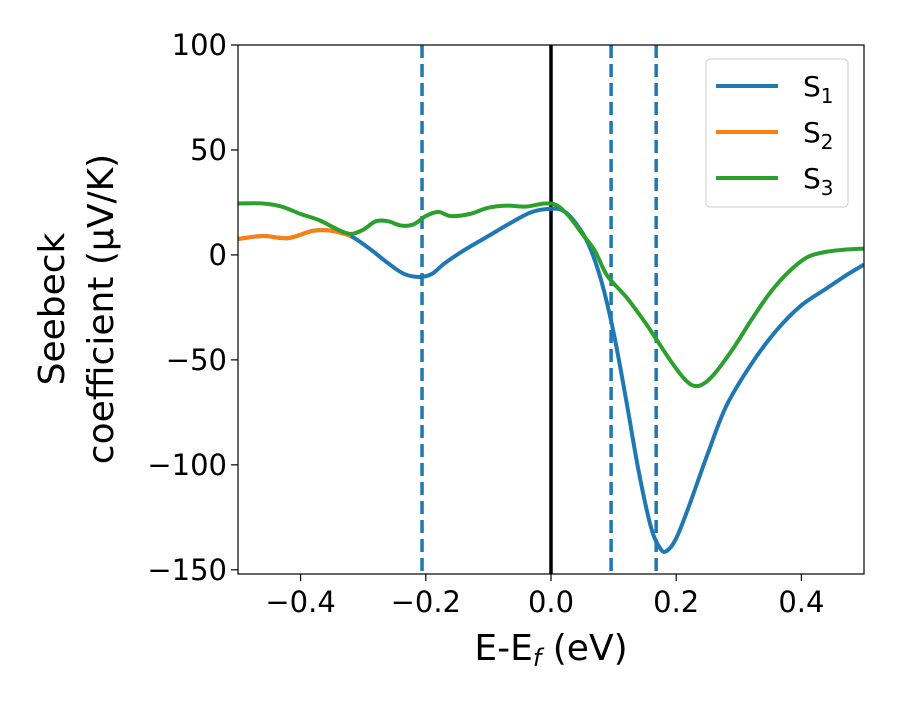  Describe the element at coordinates (818, 135) in the screenshot. I see `legend-label-s2: S2` at that location.